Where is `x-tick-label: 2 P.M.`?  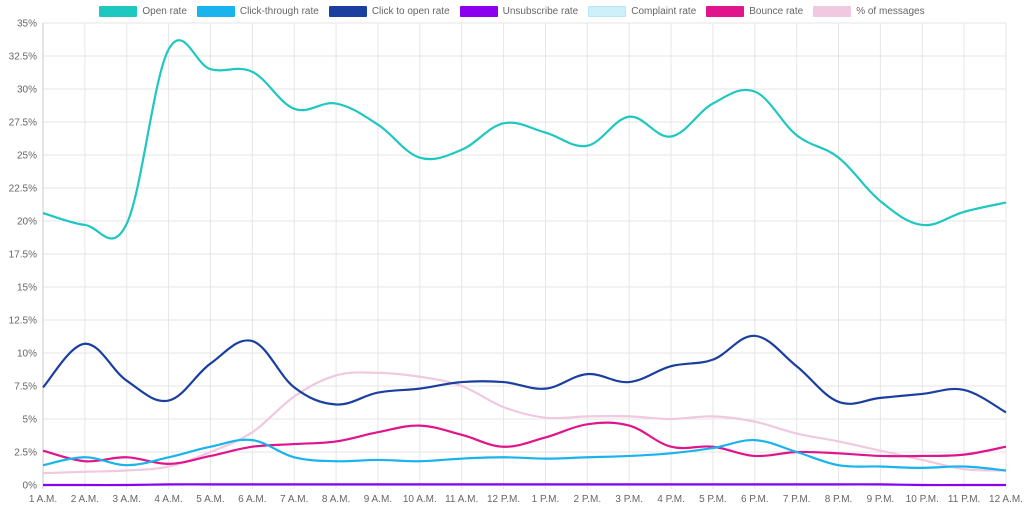
x-tick-label: 2 P.M. is located at coordinates (587, 499).